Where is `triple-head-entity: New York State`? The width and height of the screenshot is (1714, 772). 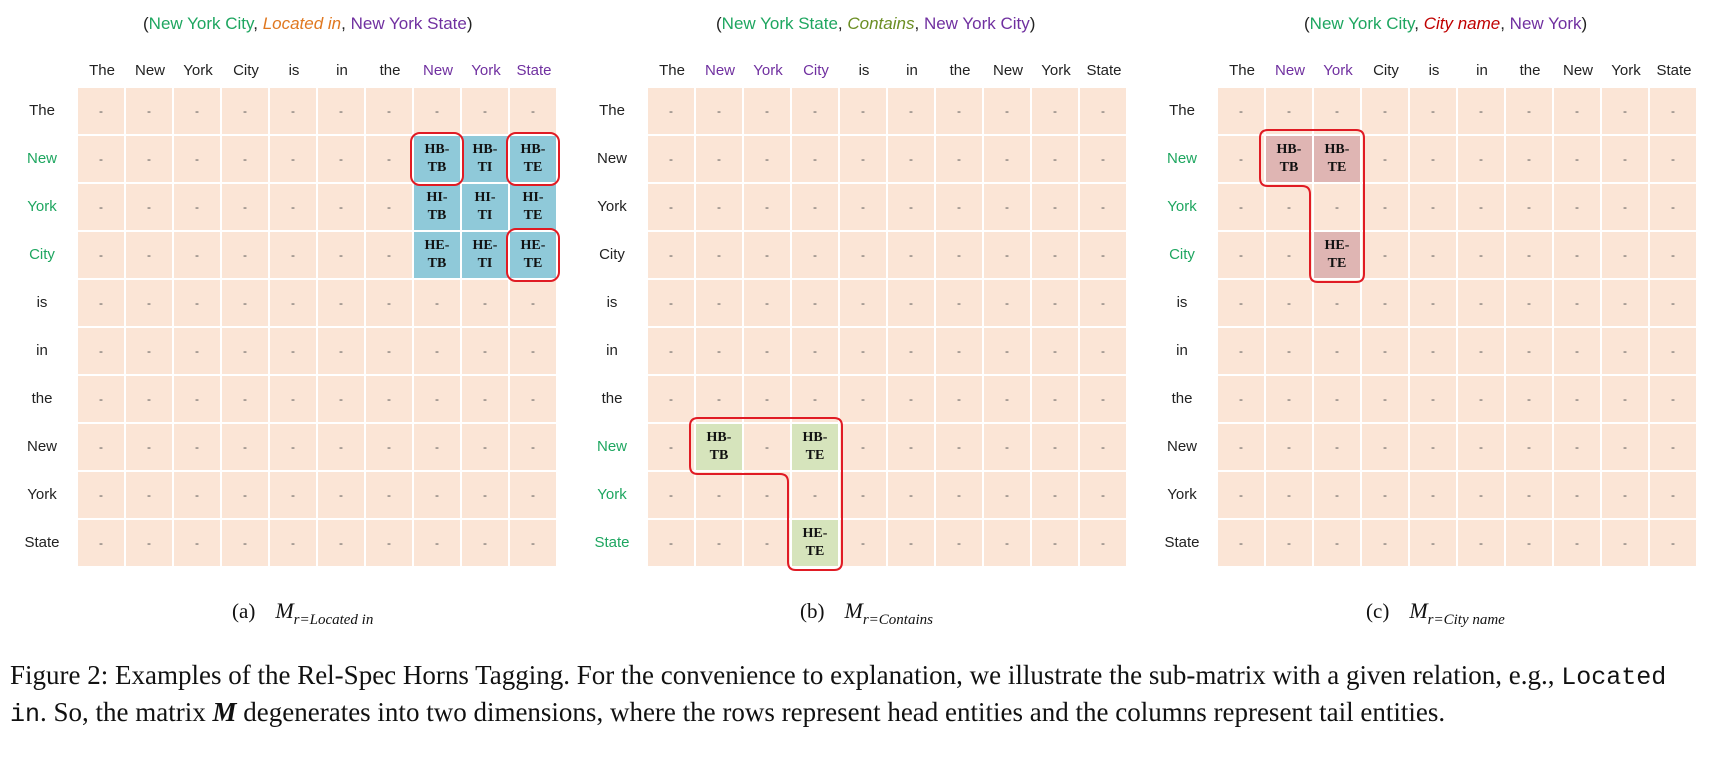
triple-head-entity: New York State is located at coordinates (779, 23).